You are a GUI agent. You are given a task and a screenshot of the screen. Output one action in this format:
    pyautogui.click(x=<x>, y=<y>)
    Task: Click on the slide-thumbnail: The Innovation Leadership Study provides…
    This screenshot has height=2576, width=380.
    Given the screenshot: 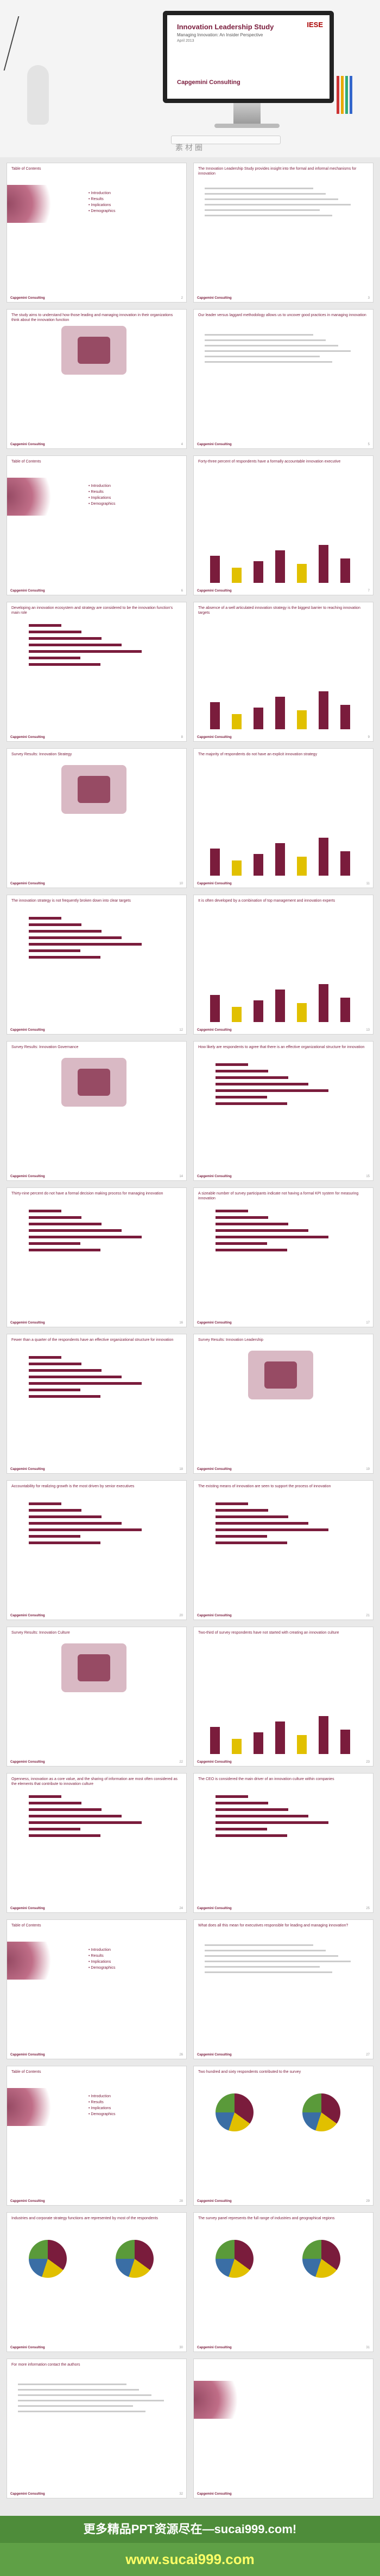 What is the action you would take?
    pyautogui.click(x=283, y=233)
    